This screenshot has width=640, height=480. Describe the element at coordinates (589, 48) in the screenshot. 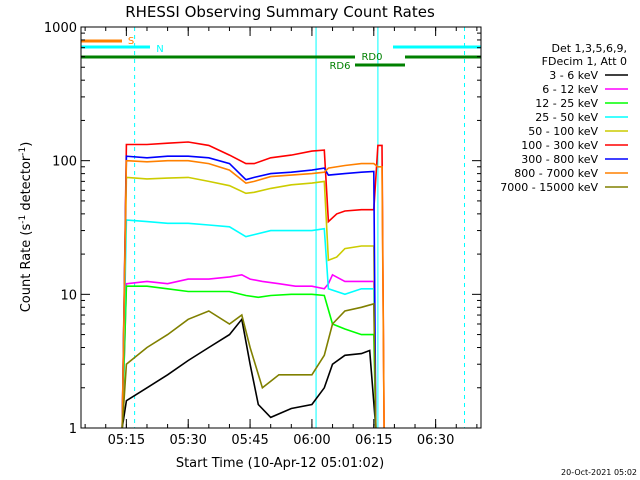

I see `legend-header-line: Det 1,3,5,6,9,` at that location.